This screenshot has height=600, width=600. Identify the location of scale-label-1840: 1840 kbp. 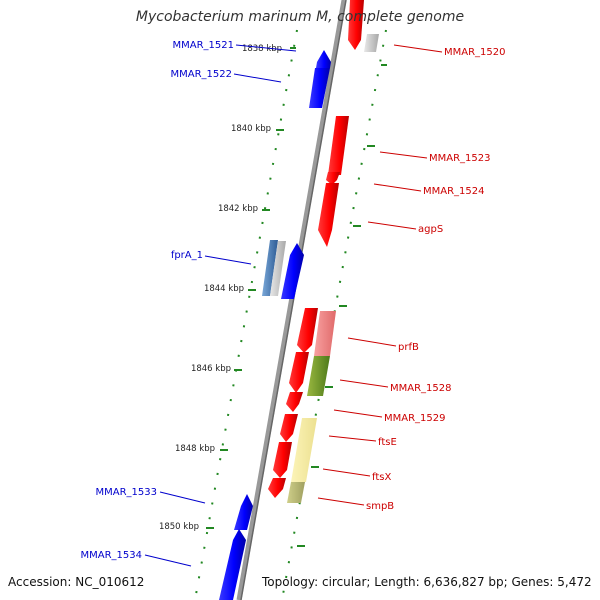
(251, 129).